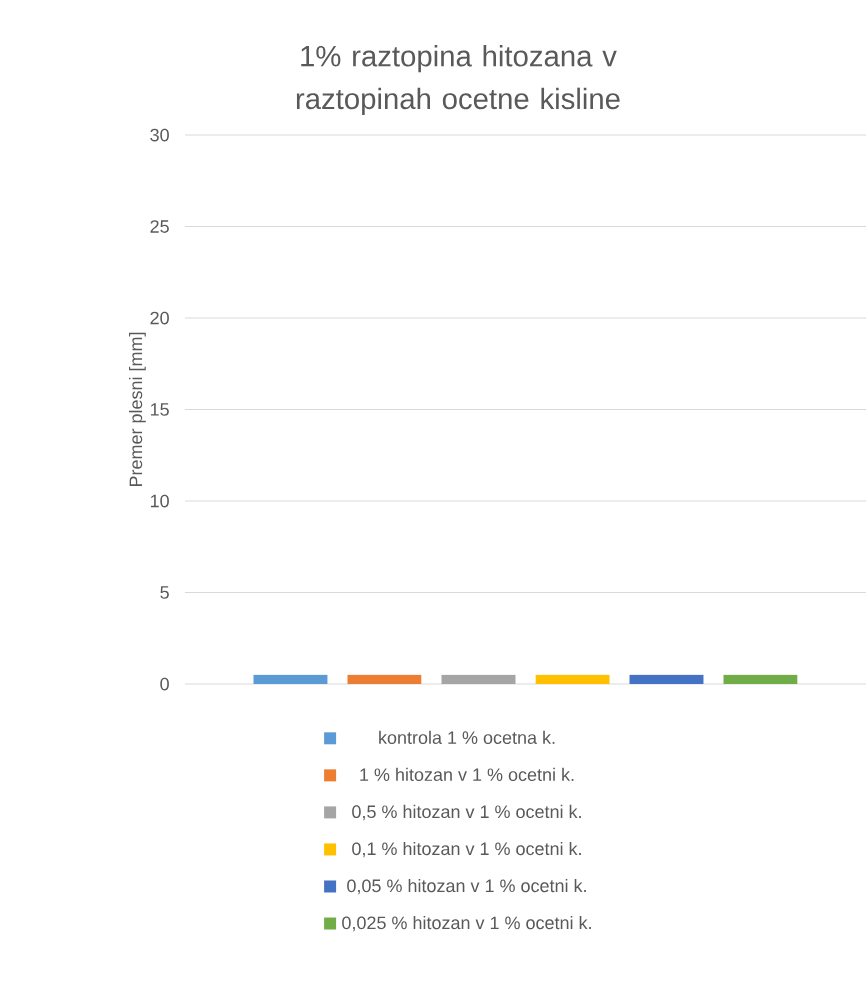 This screenshot has width=866, height=1001. What do you see at coordinates (466, 849) in the screenshot?
I see `legend-label: 0,1 % hitozan v 1 % ocetni k.` at bounding box center [466, 849].